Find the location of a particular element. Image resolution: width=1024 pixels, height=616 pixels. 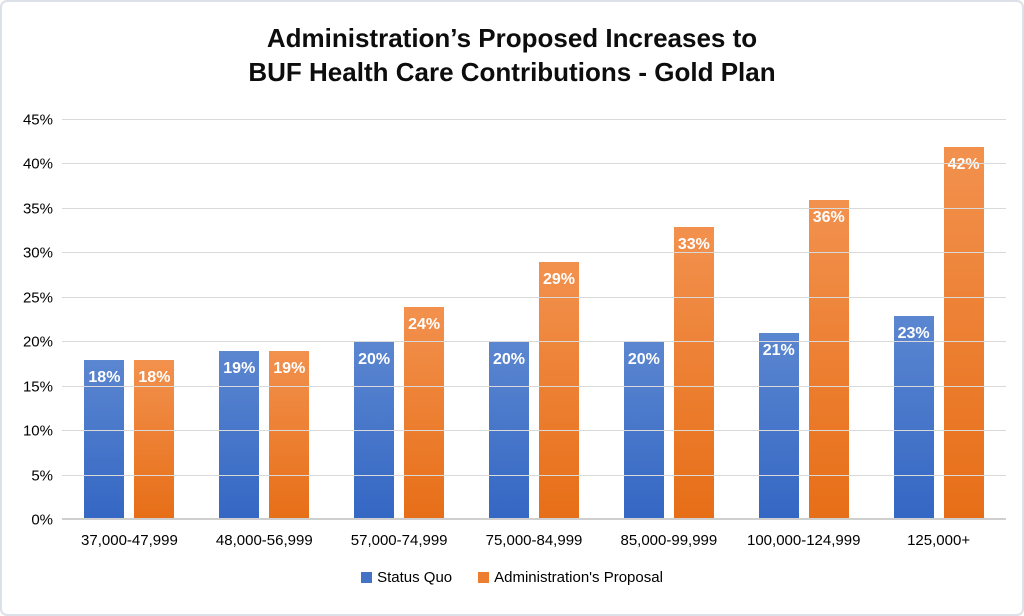

bar-group: 20% 33% is located at coordinates (668, 320).